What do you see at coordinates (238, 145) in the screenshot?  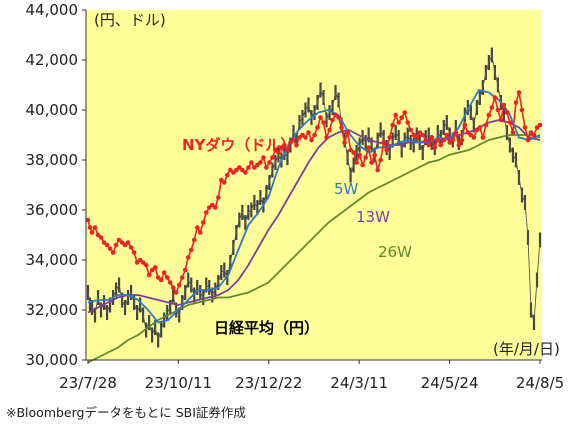 I see `nydow-label: NYダウ（ドル）` at bounding box center [238, 145].